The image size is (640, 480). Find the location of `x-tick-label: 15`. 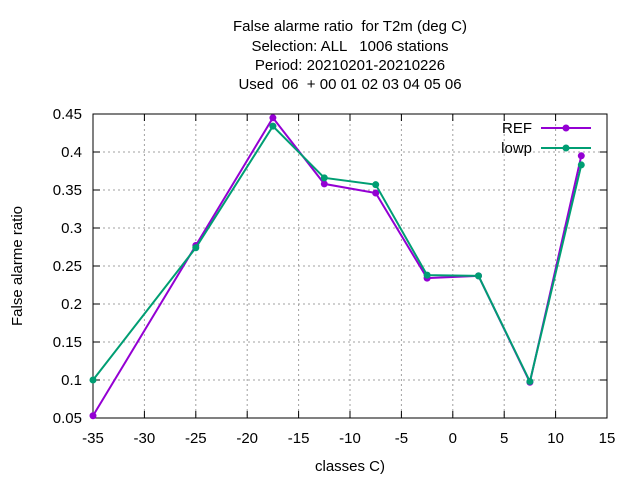

x-tick-label: 15 is located at coordinates (607, 438).